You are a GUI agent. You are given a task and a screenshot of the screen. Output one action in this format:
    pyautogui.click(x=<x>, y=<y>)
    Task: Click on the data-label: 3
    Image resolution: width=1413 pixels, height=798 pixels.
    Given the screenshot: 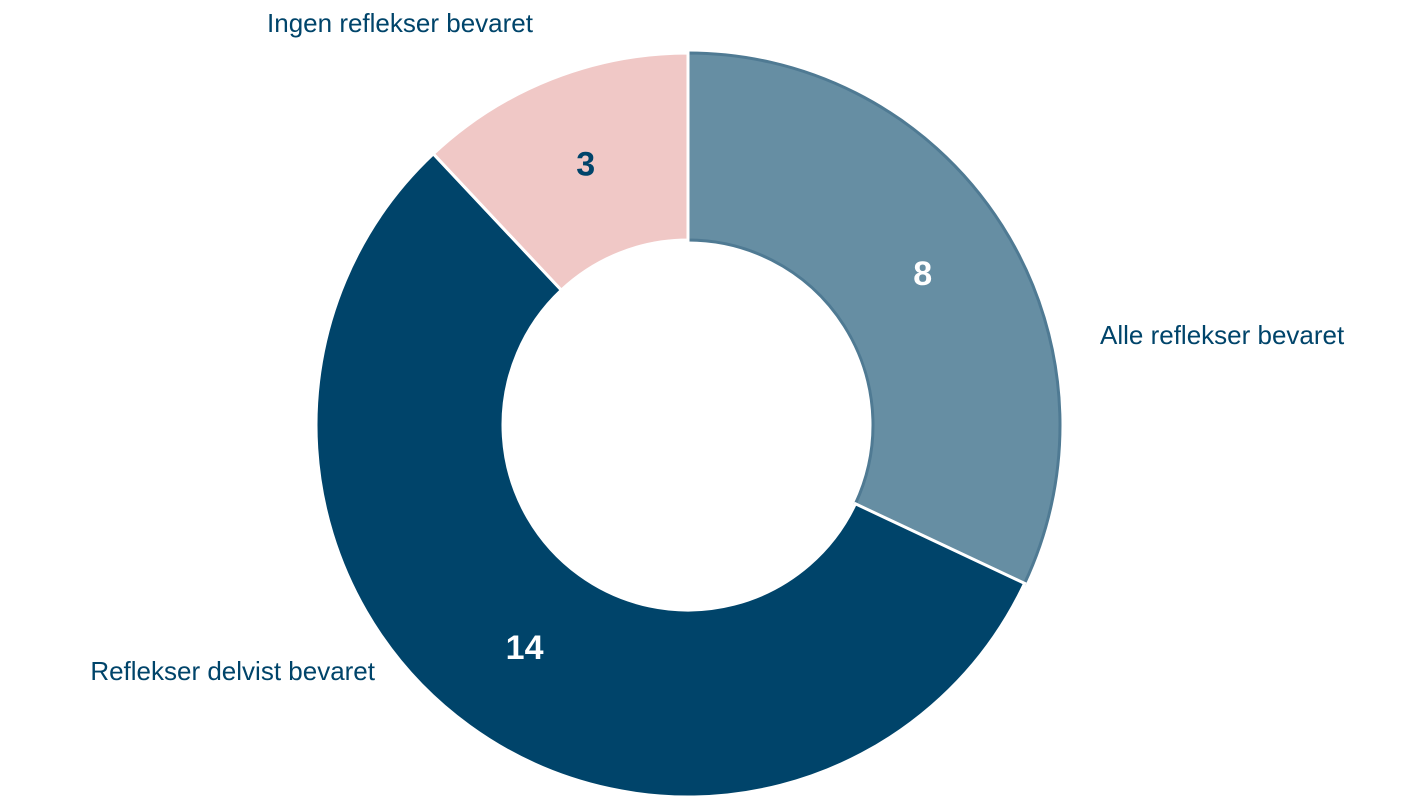 What is the action you would take?
    pyautogui.click(x=585, y=165)
    